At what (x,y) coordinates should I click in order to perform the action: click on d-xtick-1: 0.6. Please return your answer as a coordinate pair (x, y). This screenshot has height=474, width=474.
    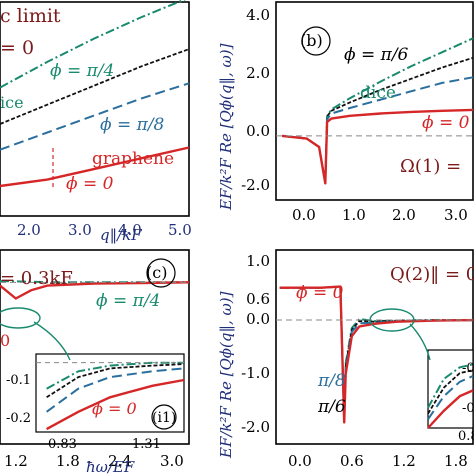
    Looking at the image, I should click on (352, 461).